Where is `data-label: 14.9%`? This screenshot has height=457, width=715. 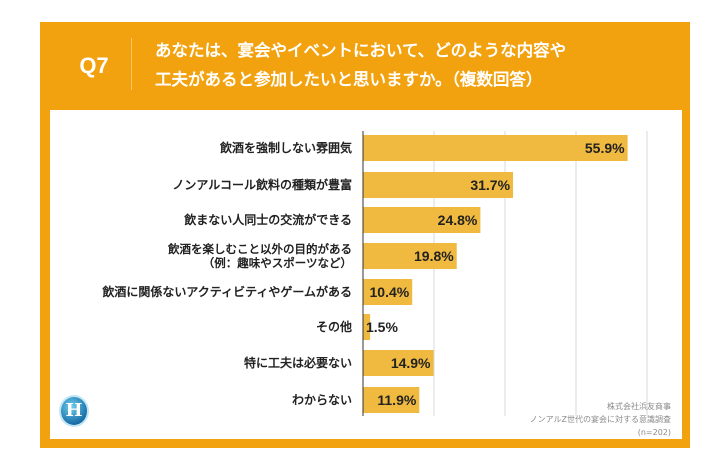 data-label: 14.9% is located at coordinates (411, 363).